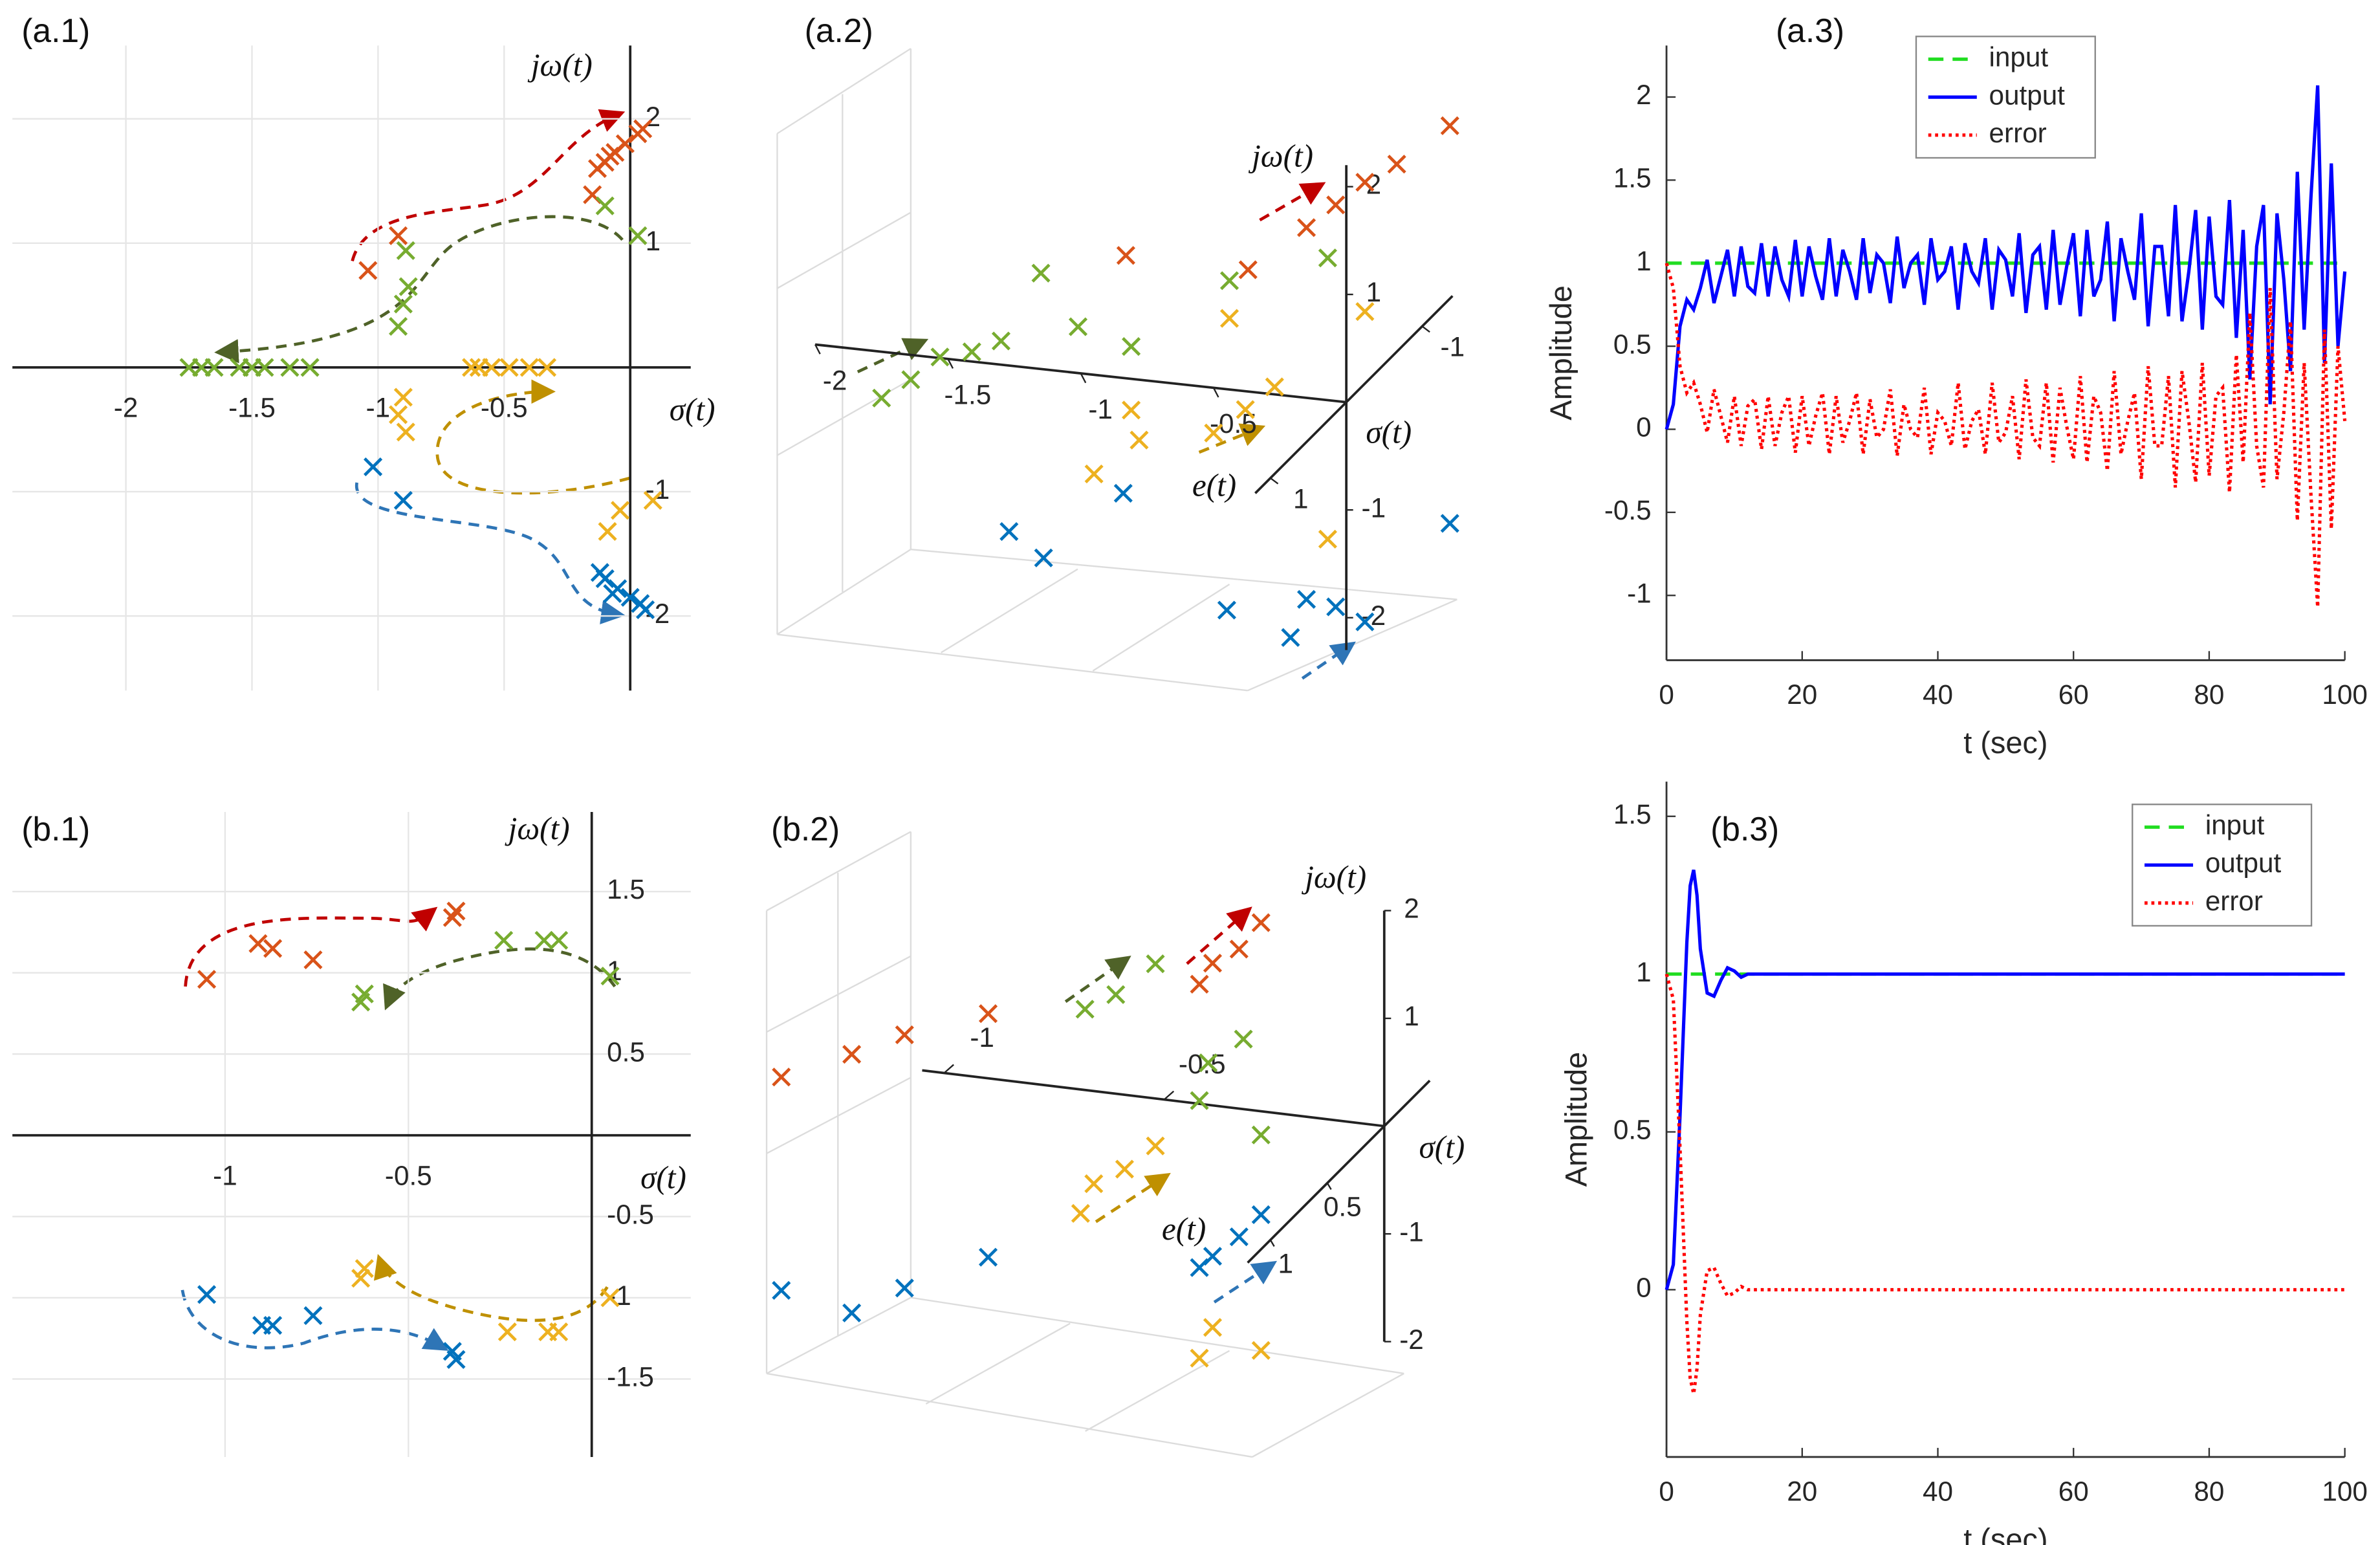 The image size is (2380, 1545). Describe the element at coordinates (1116, 370) in the screenshot. I see `box-3d-a2` at that location.